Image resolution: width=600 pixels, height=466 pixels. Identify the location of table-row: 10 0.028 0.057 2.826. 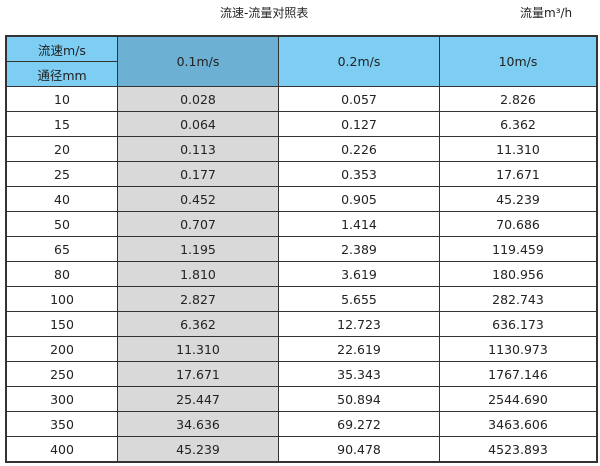
(301, 99).